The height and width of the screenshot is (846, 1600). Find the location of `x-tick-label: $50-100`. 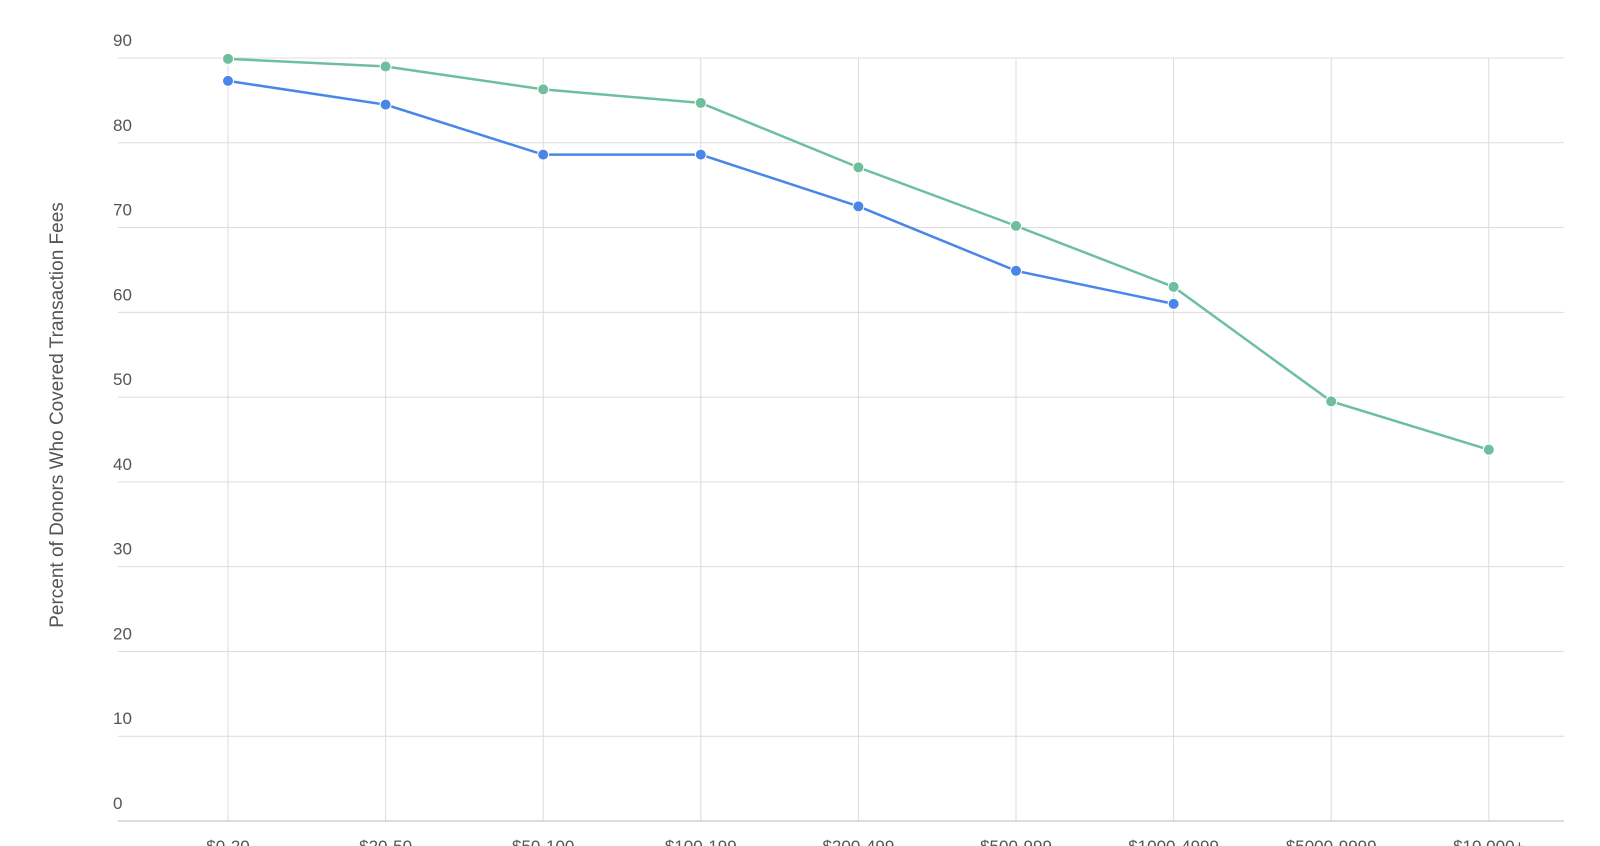

x-tick-label: $50-100 is located at coordinates (543, 841).